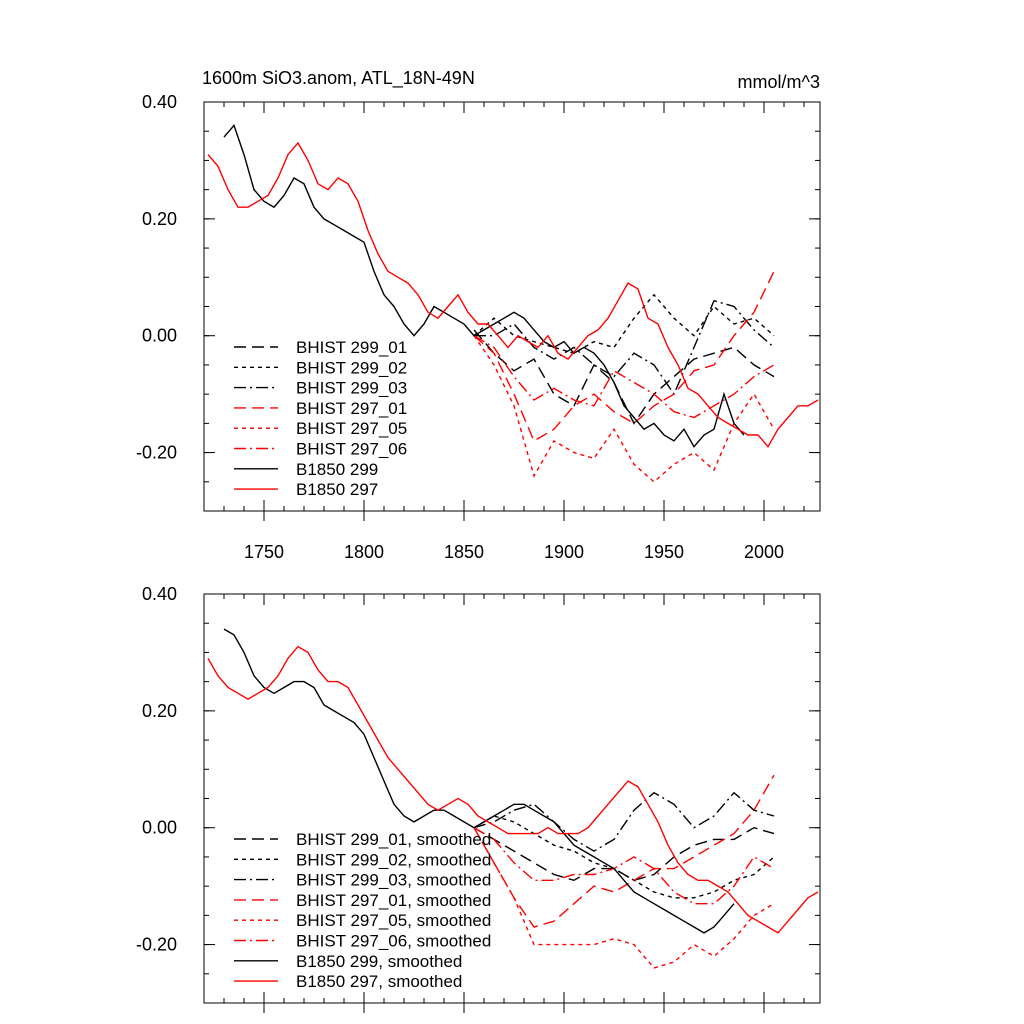  I want to click on legend-label: BHIST 299_02, smoothed, so click(393, 859).